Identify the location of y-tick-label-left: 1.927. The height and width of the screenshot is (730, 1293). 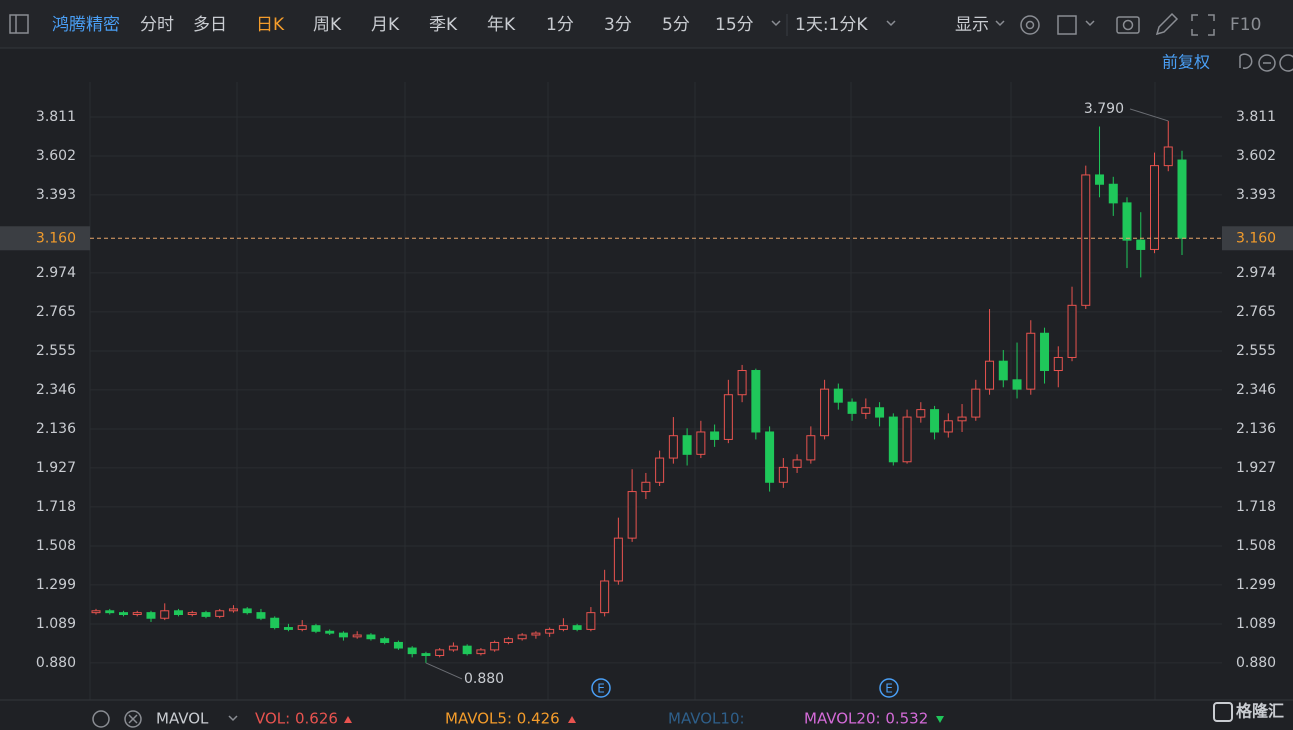
(56, 468).